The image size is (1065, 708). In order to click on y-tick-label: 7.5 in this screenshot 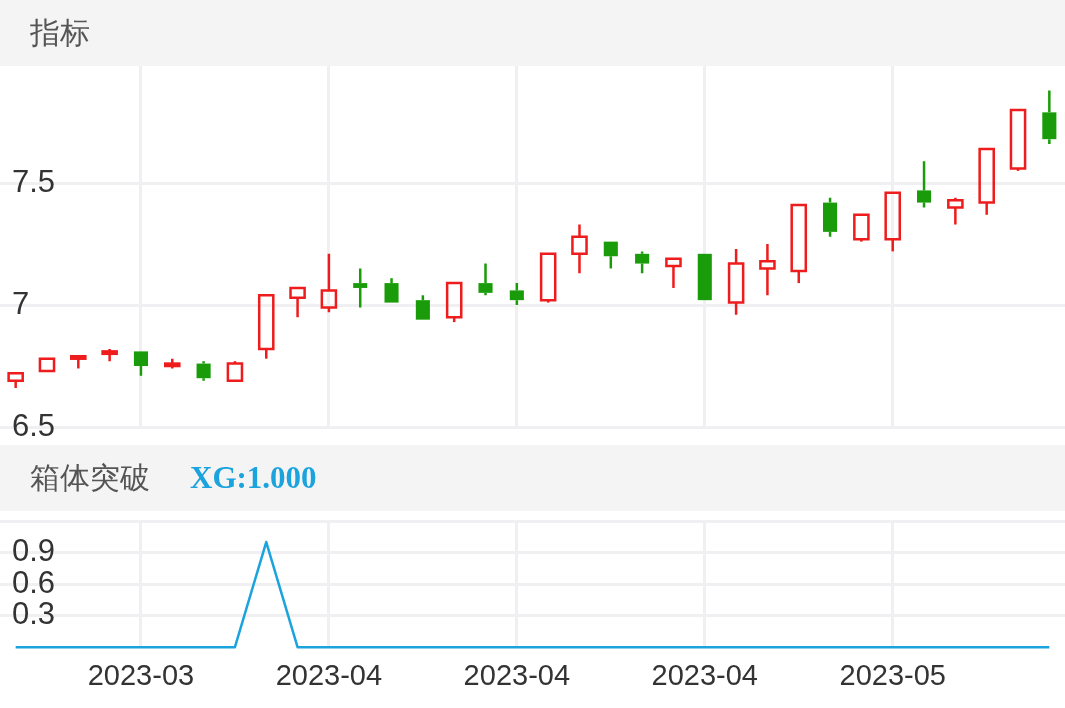, I will do `click(34, 181)`.